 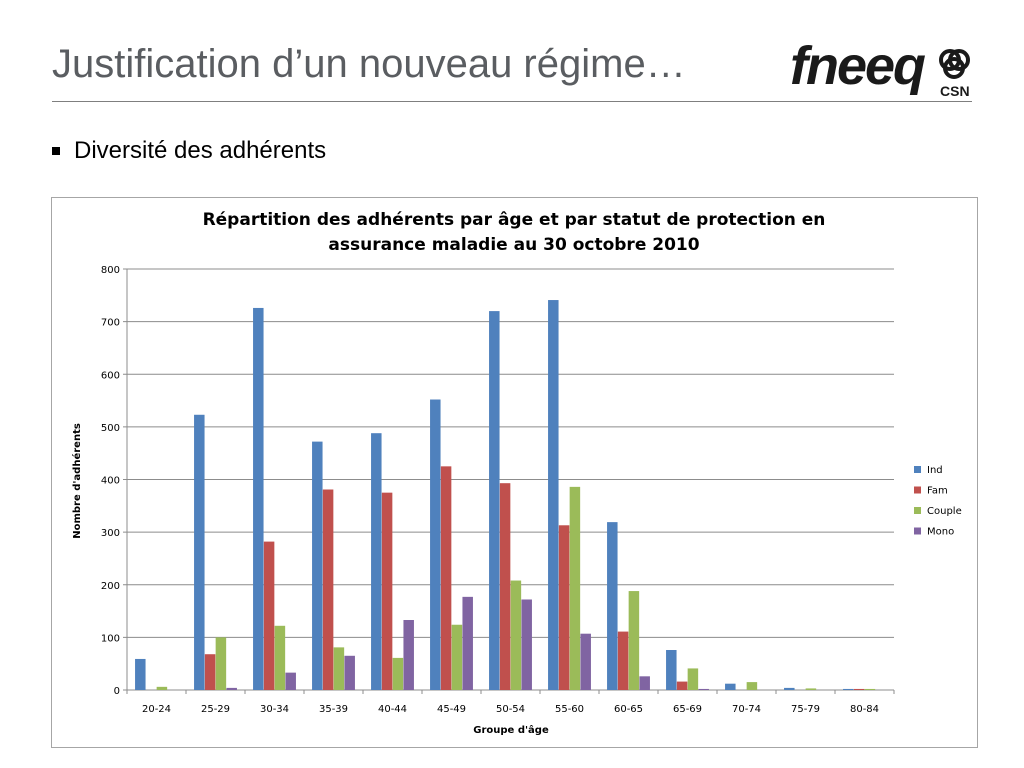 I want to click on legend-swatch-fam, so click(x=917, y=490).